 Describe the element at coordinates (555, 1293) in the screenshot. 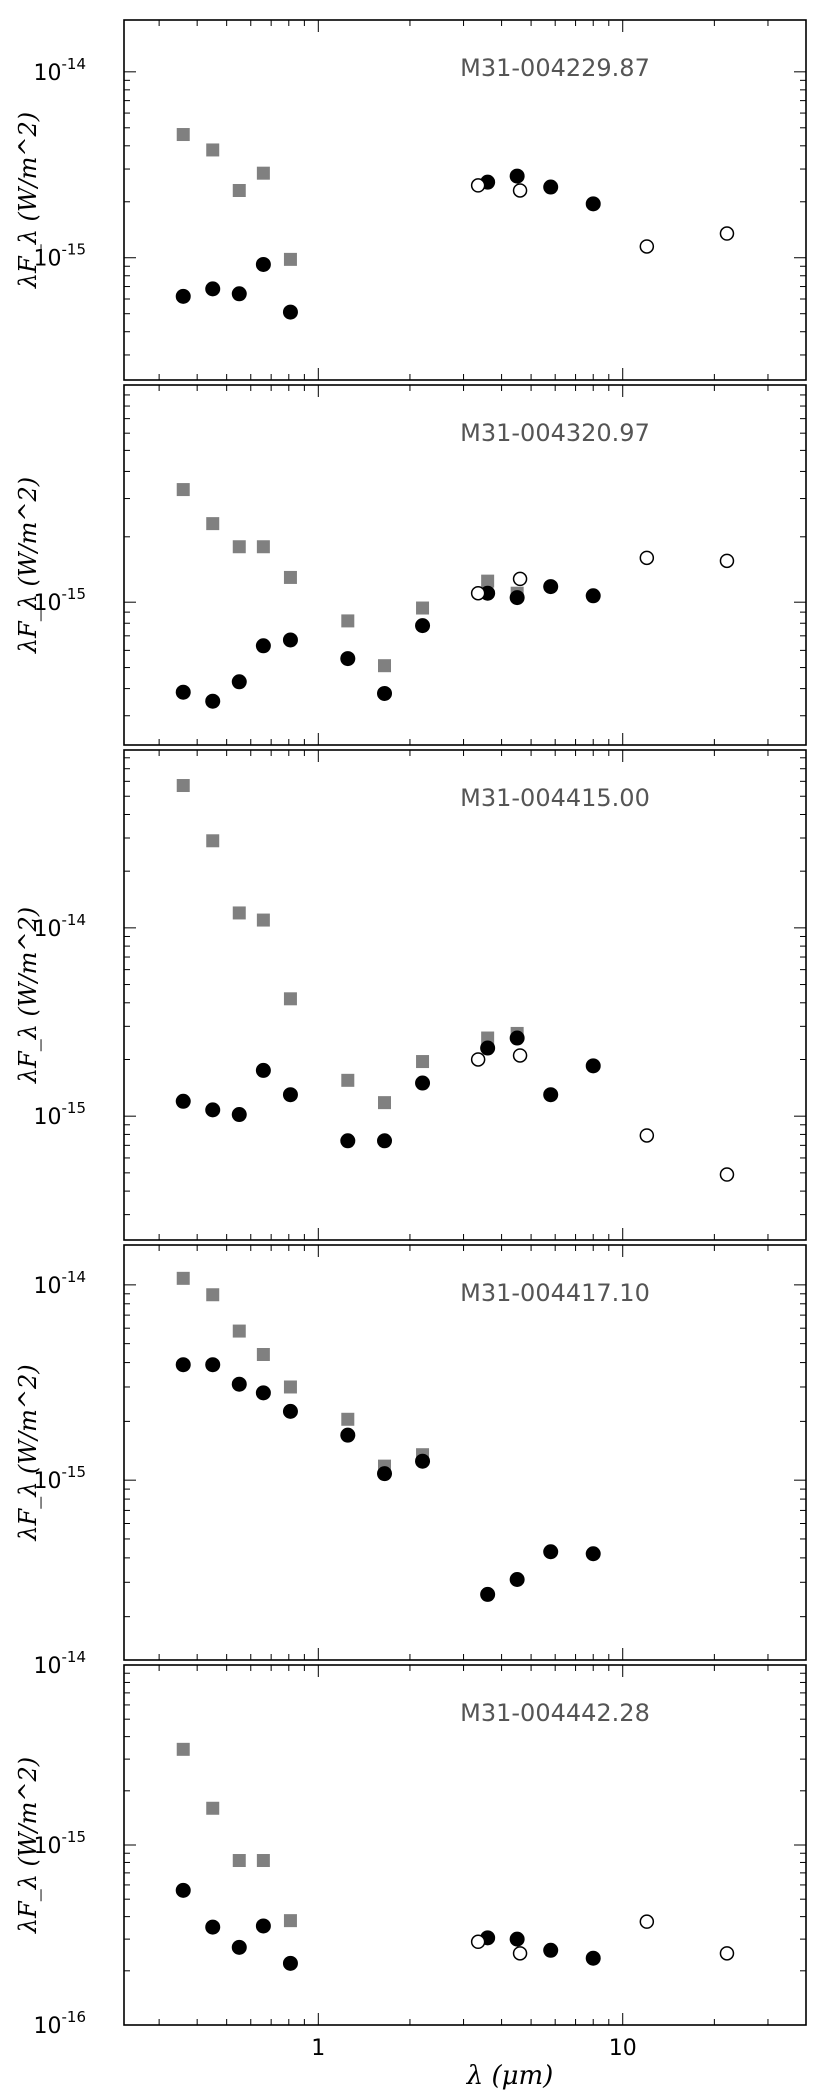

I see `panel-title: M31-004417.10` at that location.